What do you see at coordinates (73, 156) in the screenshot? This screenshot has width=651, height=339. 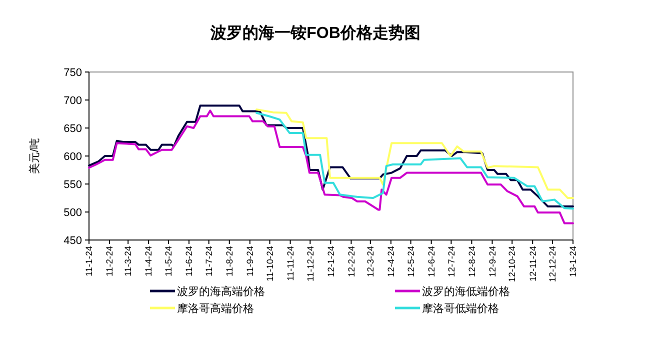 I see `y-tick-label: 600` at bounding box center [73, 156].